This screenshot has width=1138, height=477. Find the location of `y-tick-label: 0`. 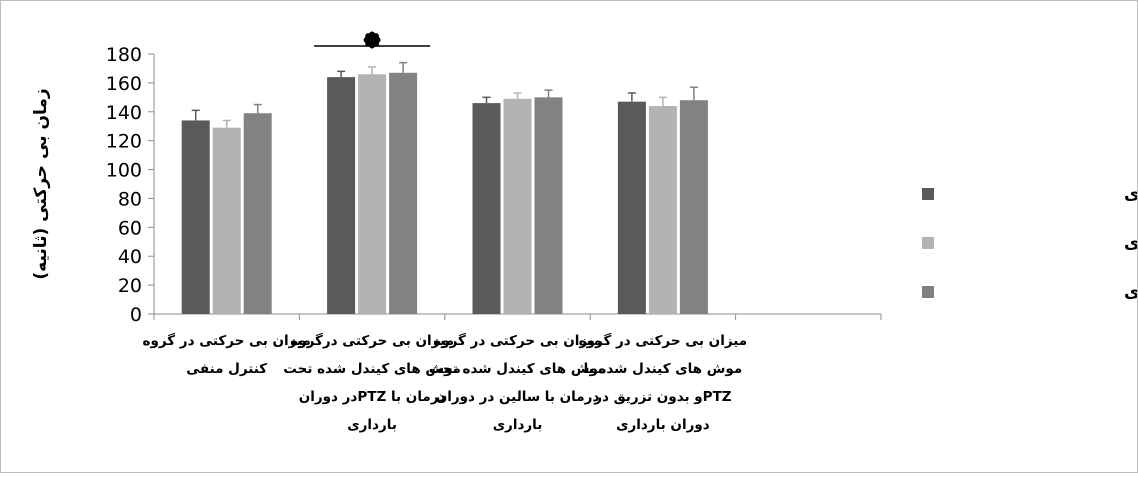

y-tick-label: 0 is located at coordinates (136, 315).